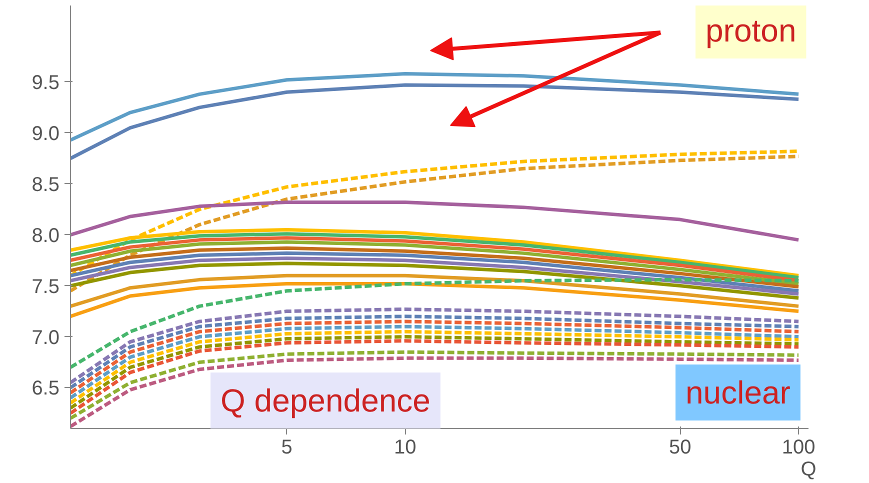 The image size is (869, 483). I want to click on x-tick-label: 50, so click(680, 447).